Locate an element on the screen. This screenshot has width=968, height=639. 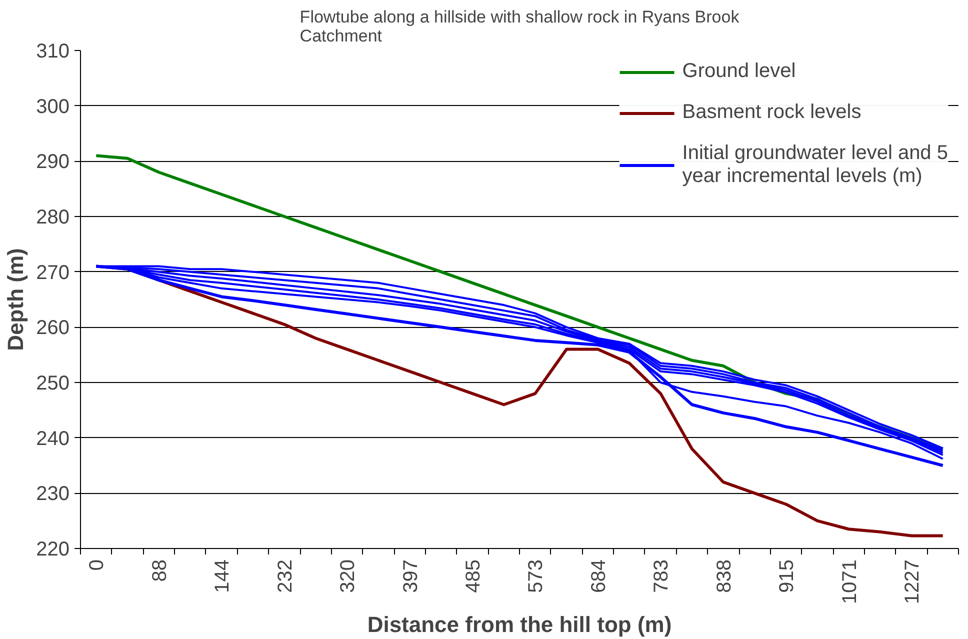
x-tick-label: 232 is located at coordinates (285, 576).